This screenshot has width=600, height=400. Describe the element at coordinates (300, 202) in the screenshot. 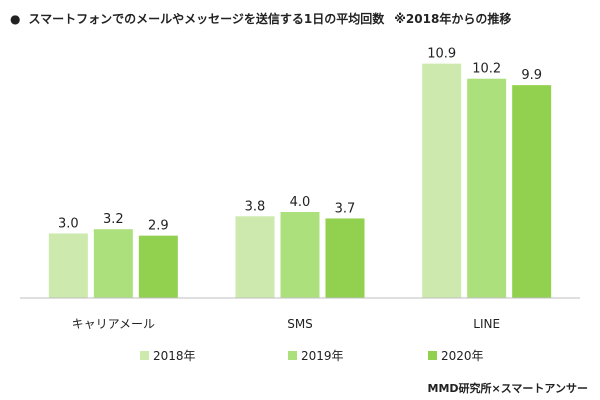

I see `data-label: 4.0` at that location.